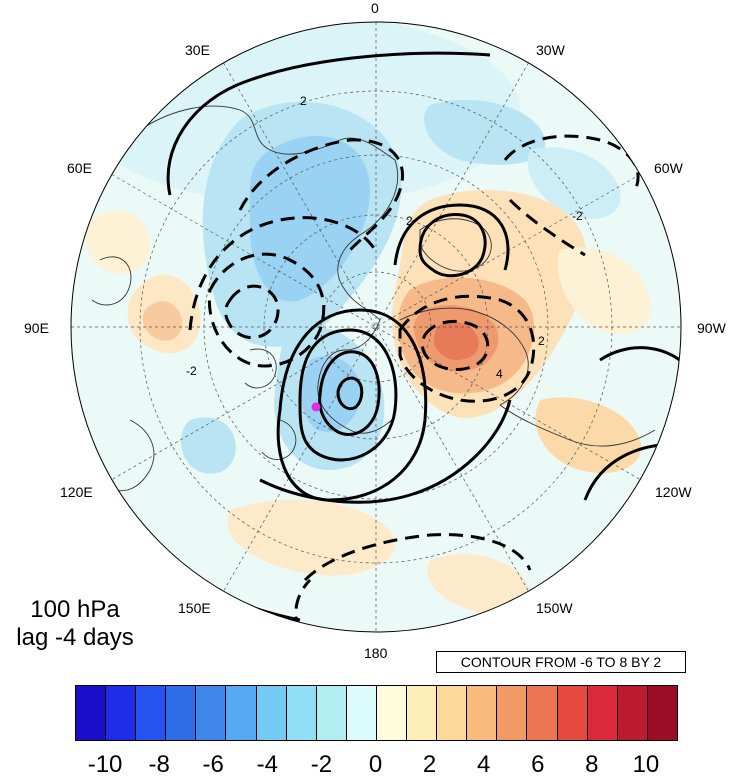 This screenshot has width=733, height=779. I want to click on location-marker, so click(316, 407).